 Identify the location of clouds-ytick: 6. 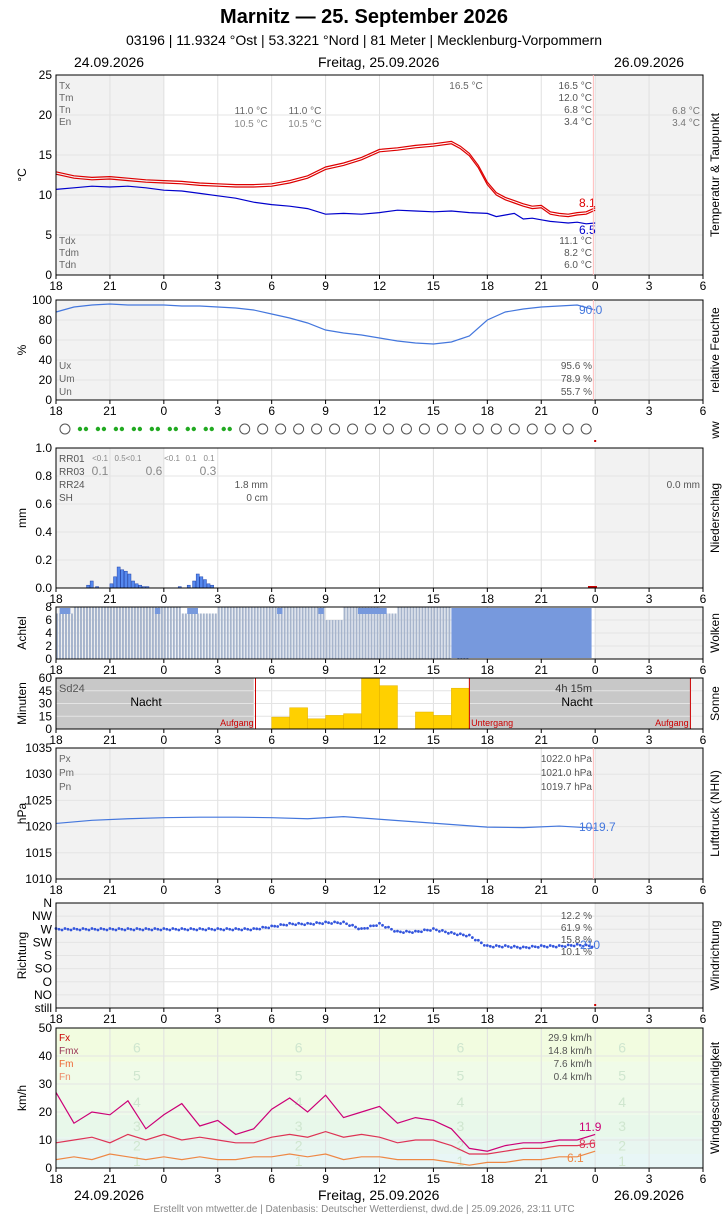
(48, 620).